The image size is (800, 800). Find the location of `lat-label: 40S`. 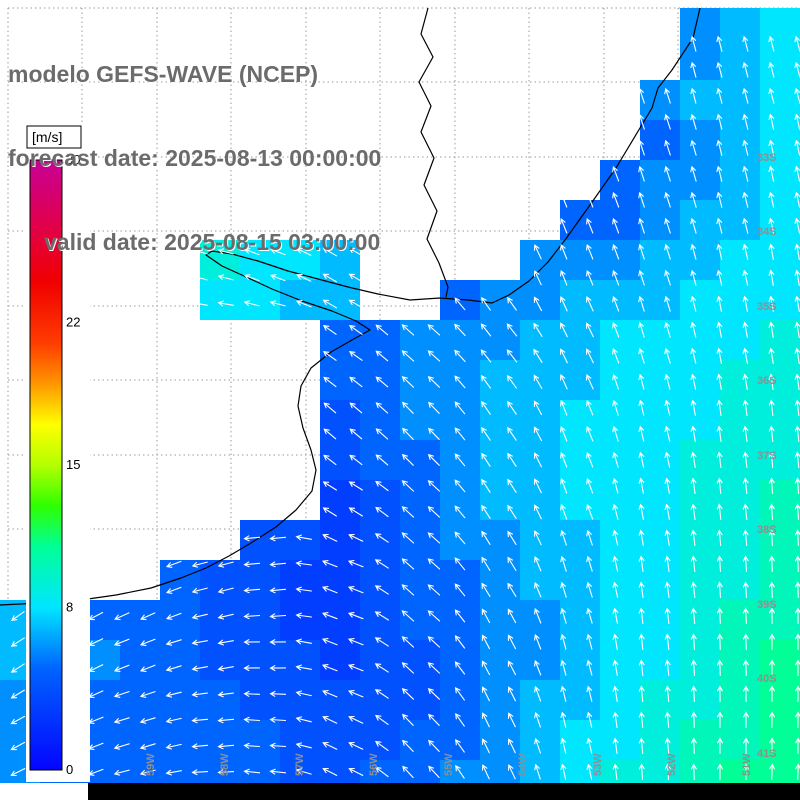

lat-label: 40S is located at coordinates (767, 679).